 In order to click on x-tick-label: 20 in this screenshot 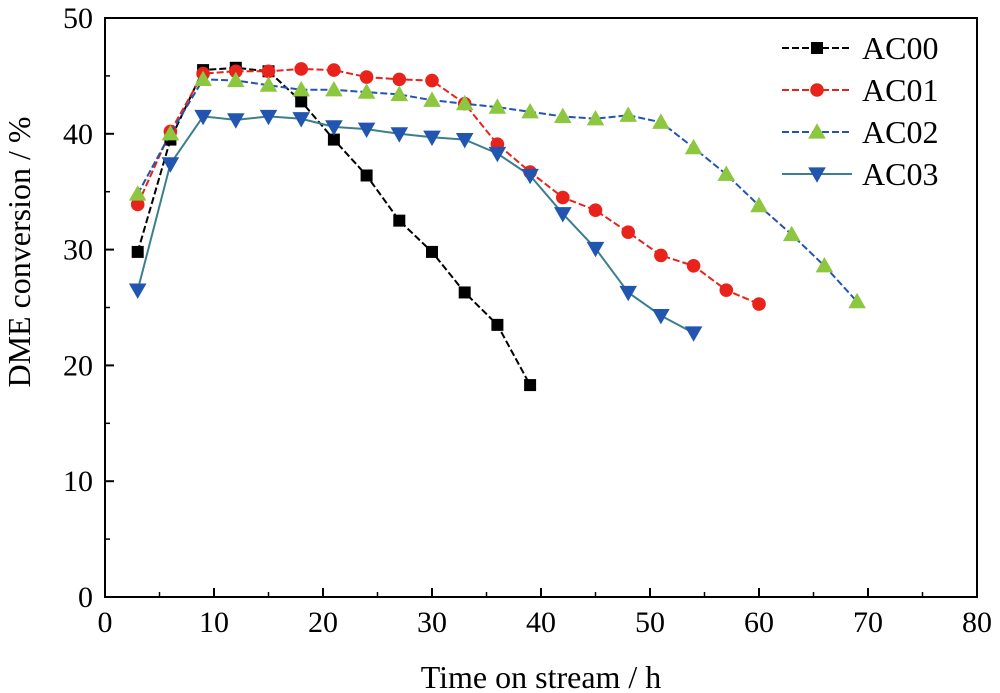, I will do `click(323, 622)`.